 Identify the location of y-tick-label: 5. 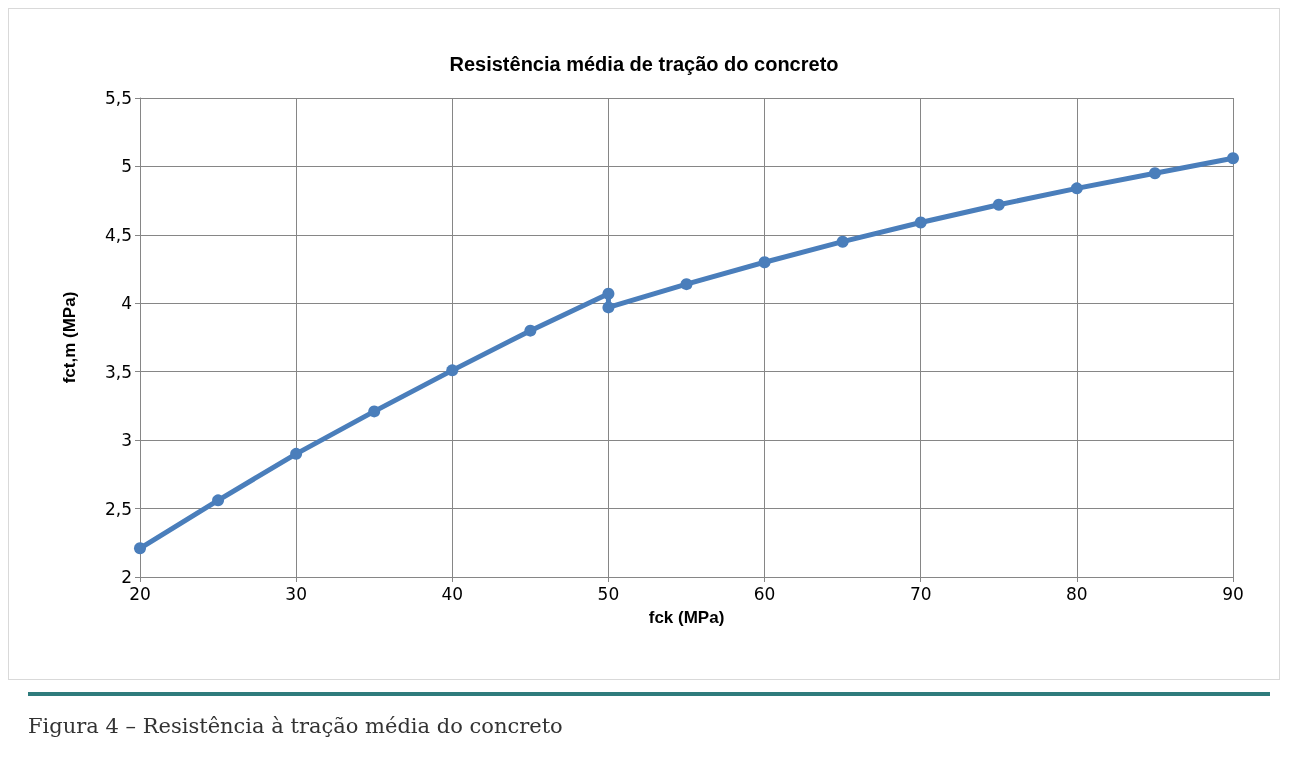
(126, 166).